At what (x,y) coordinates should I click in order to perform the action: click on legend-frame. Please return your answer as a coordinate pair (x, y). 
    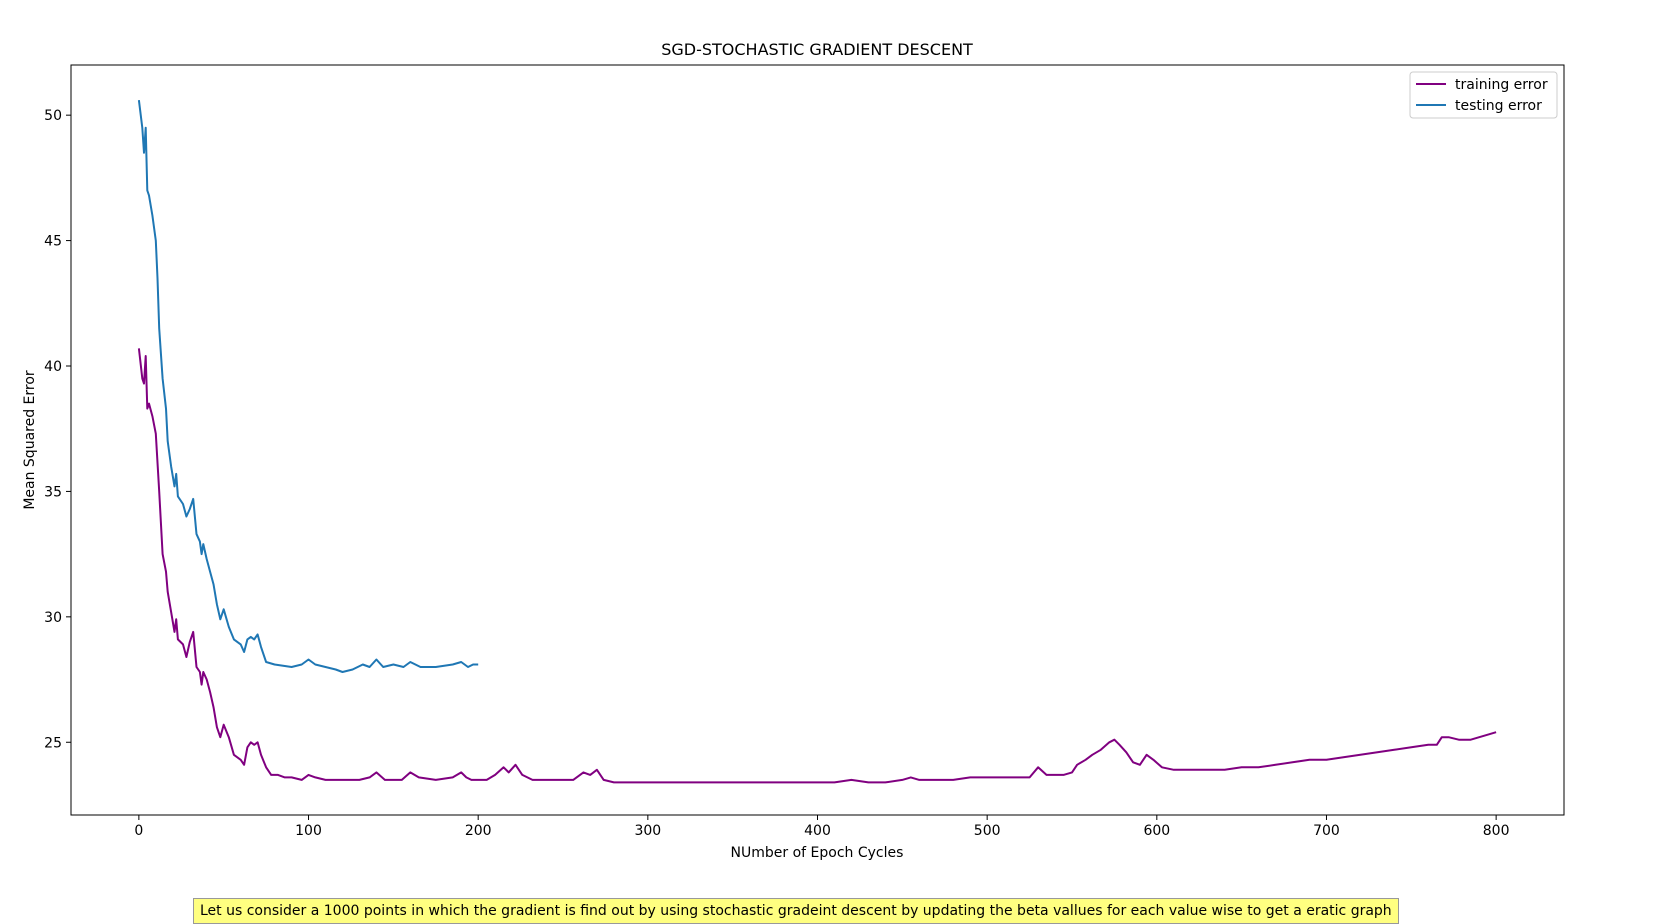
    Looking at the image, I should click on (1483, 95).